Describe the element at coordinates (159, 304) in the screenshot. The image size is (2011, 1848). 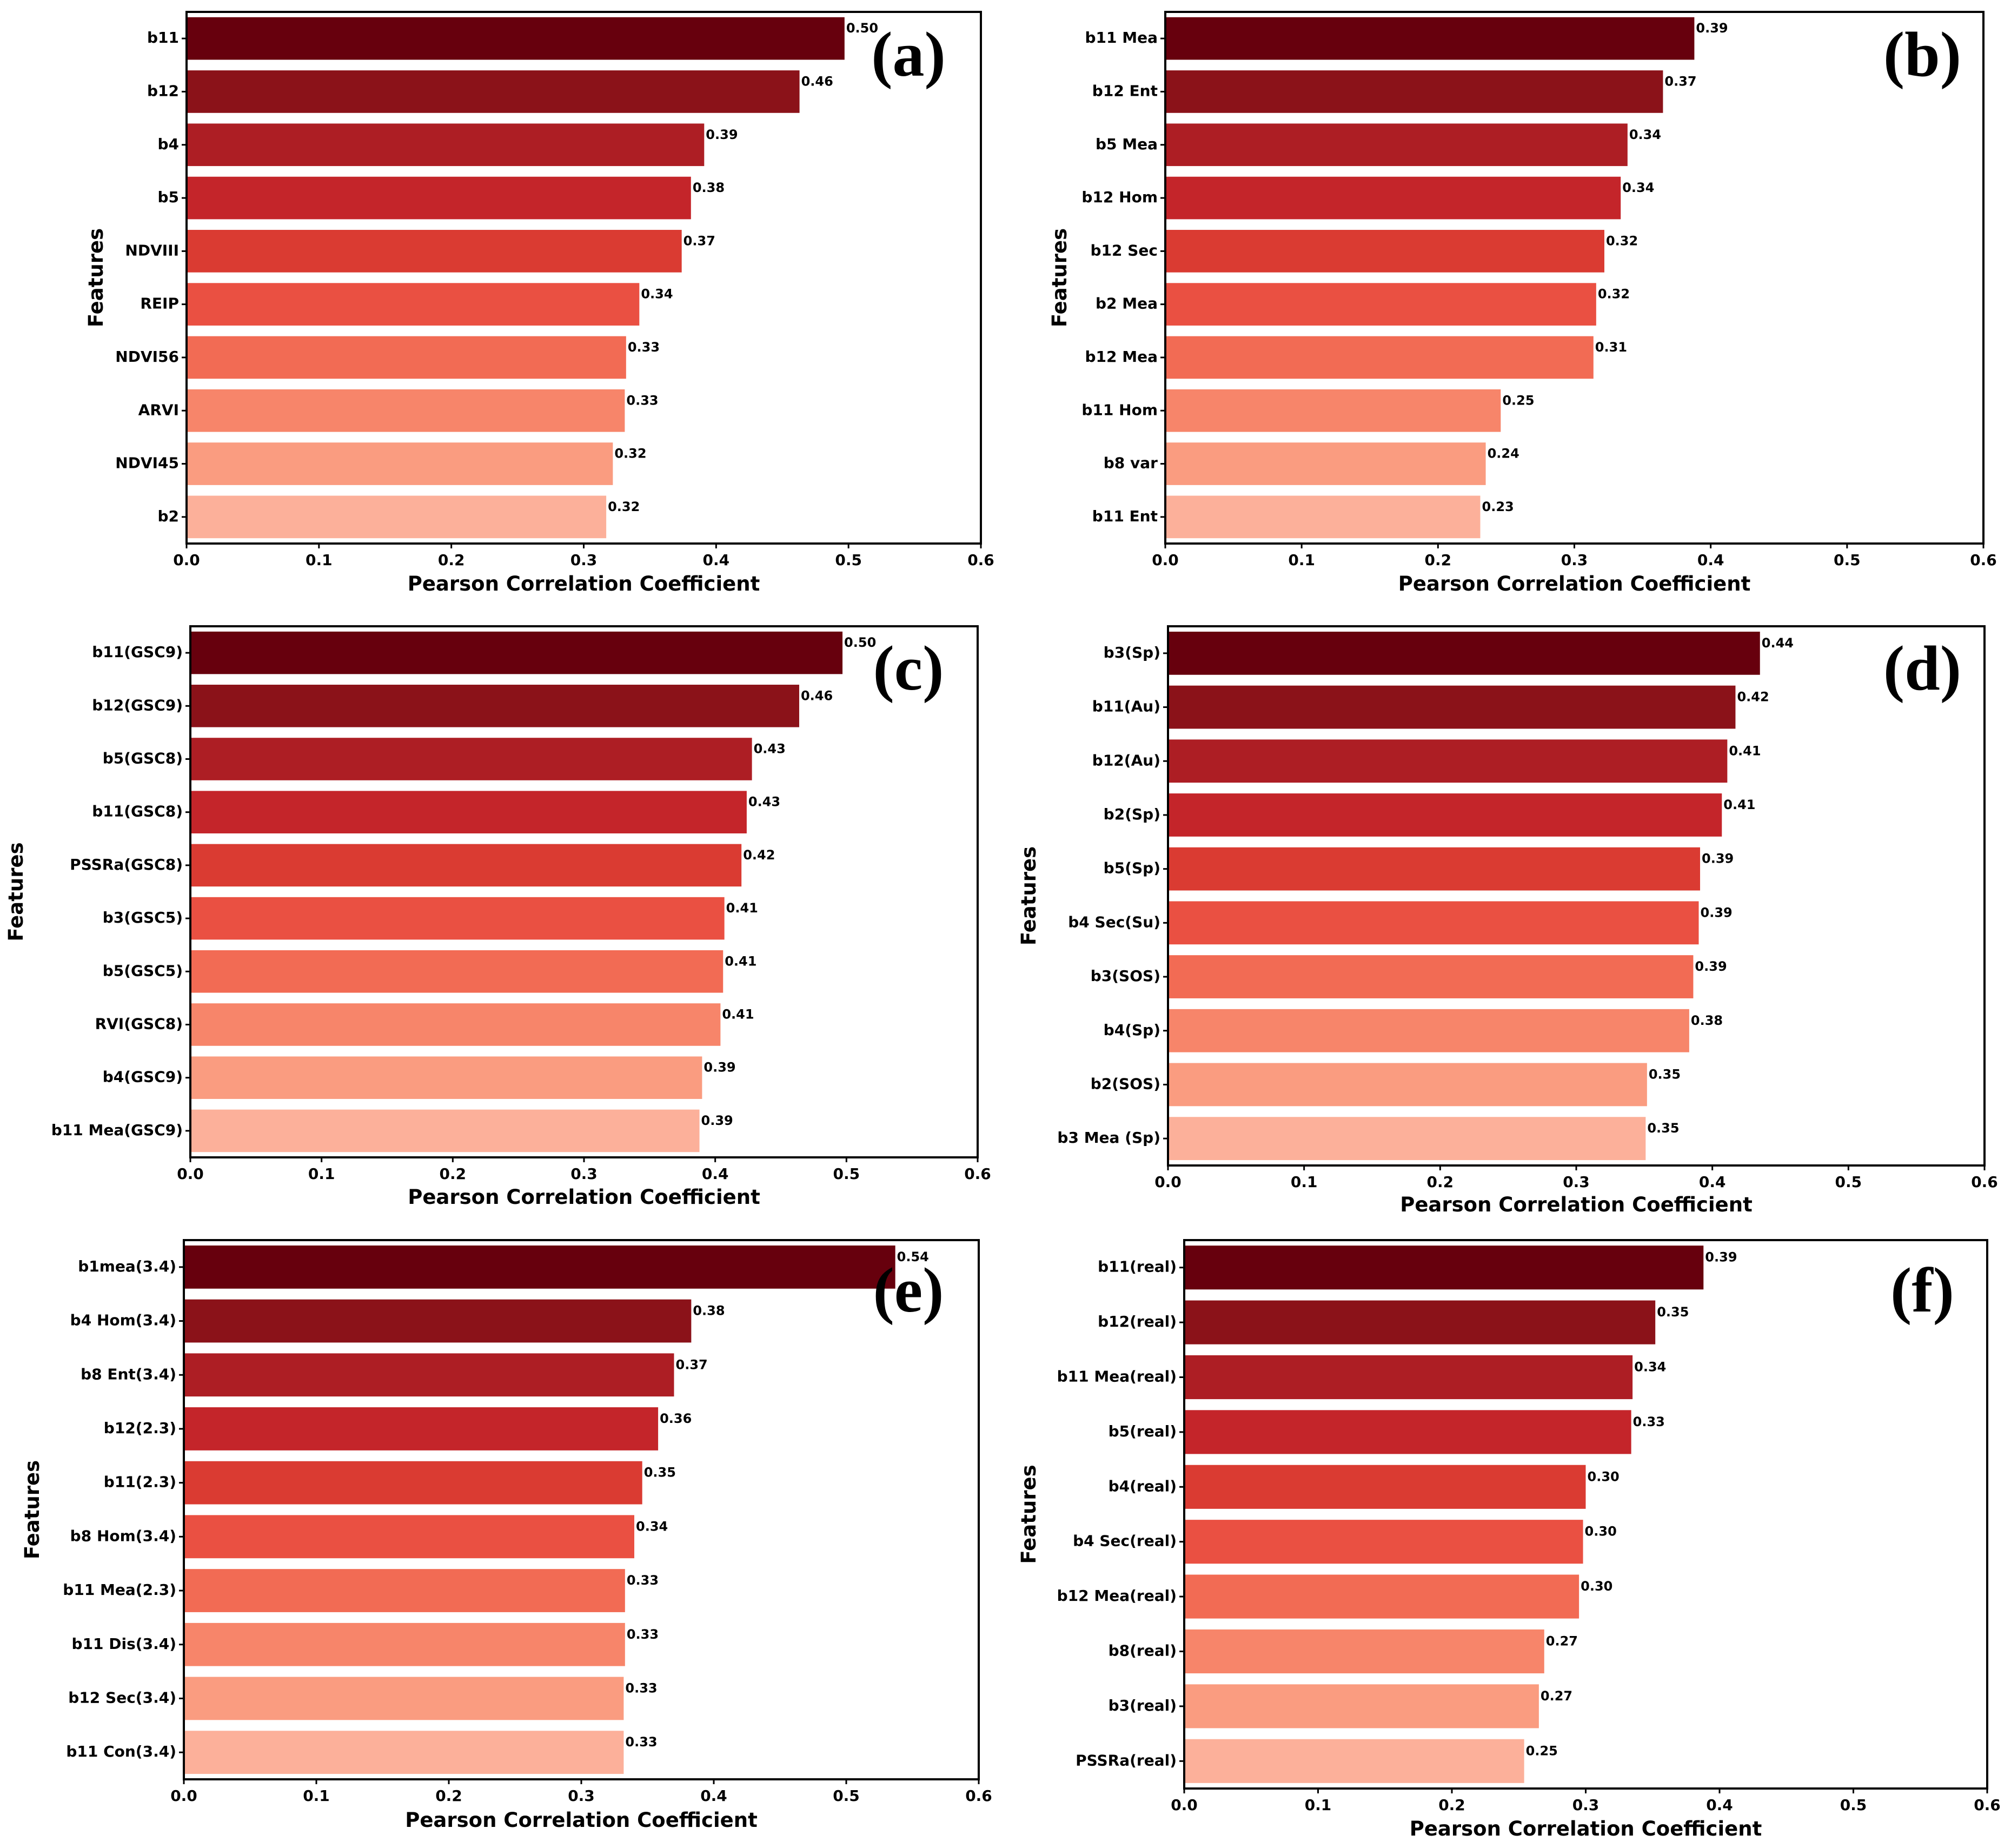
I see `y-tick-label: REIP` at that location.